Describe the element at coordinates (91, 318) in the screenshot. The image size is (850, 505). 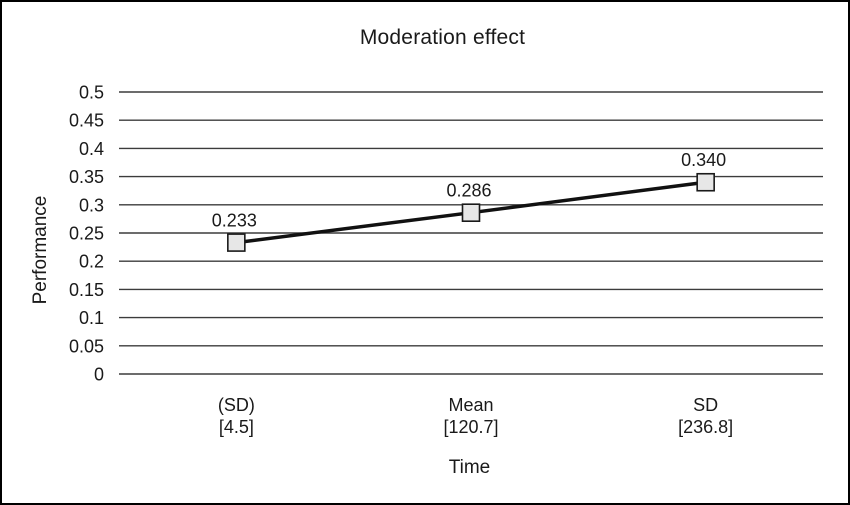
I see `y-tick-label: 0.1` at that location.